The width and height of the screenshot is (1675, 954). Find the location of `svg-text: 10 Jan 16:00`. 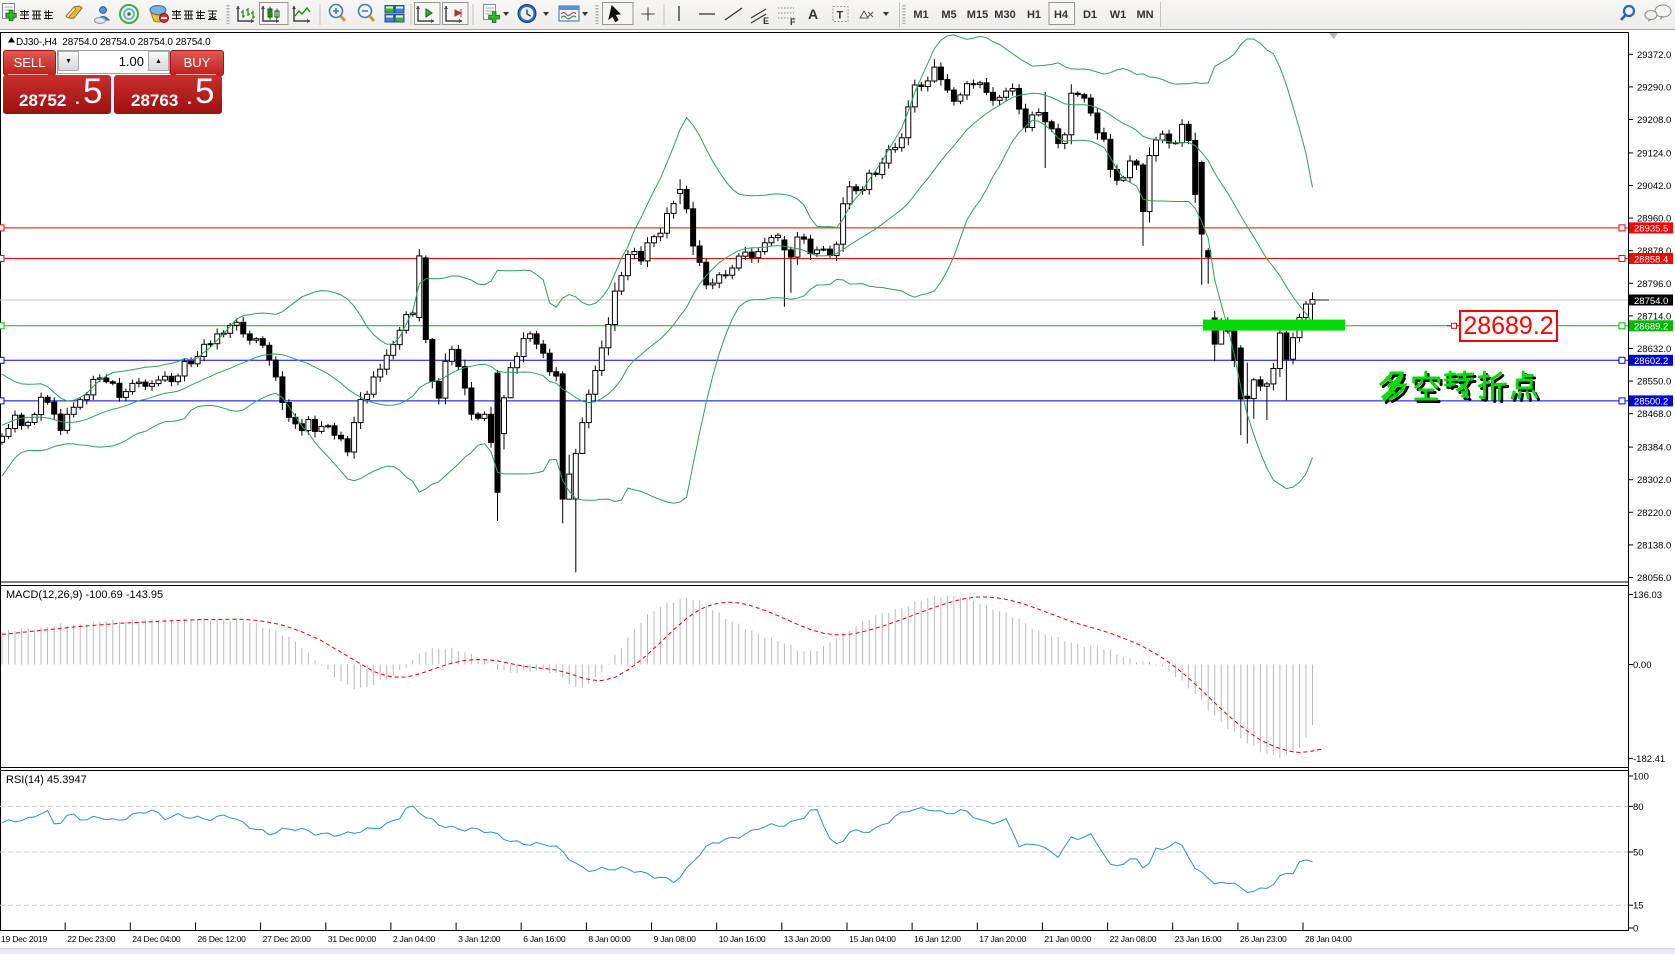

svg-text: 10 Jan 16:00 is located at coordinates (742, 939).